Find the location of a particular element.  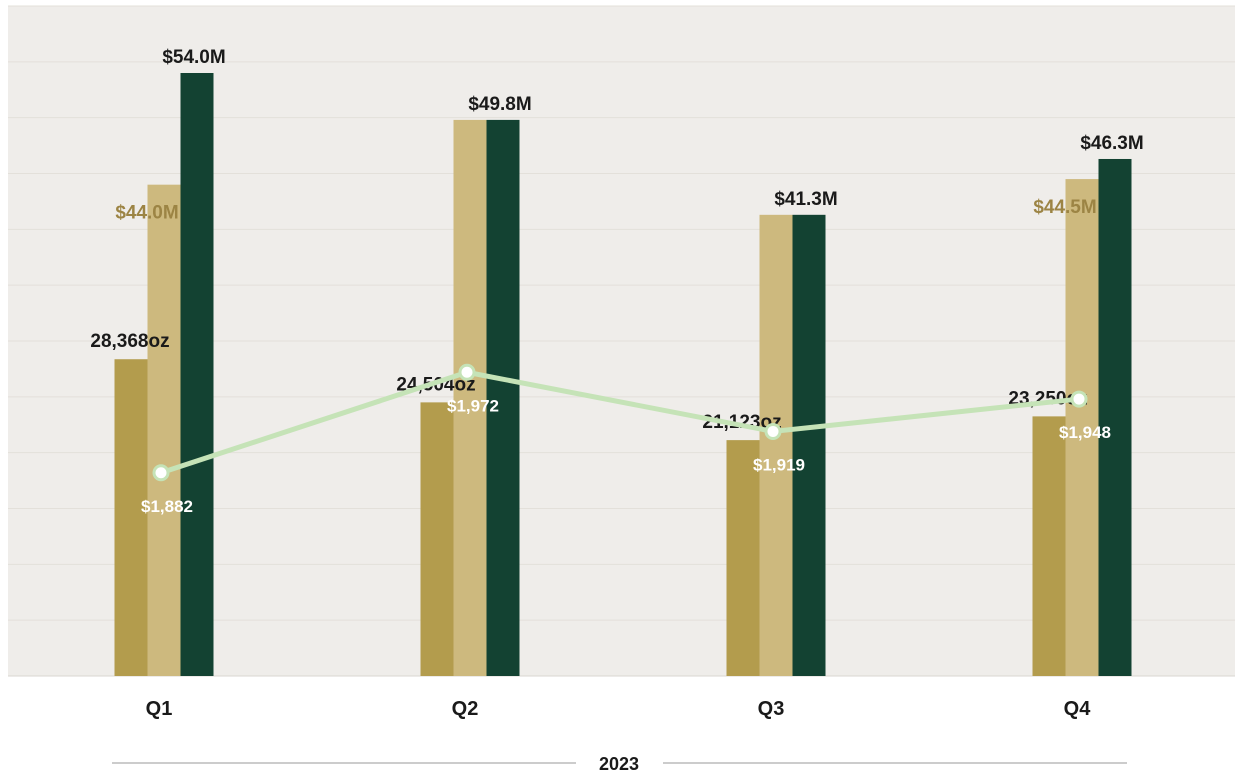

bar-label-s2-q4: $44.5M is located at coordinates (1064, 207).